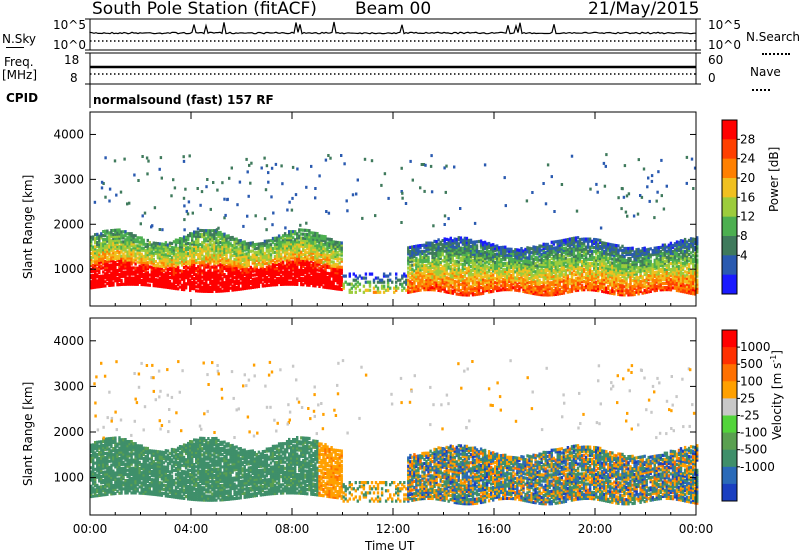 This screenshot has height=554, width=800. I want to click on colorbar-tick-label: 24, so click(747, 159).